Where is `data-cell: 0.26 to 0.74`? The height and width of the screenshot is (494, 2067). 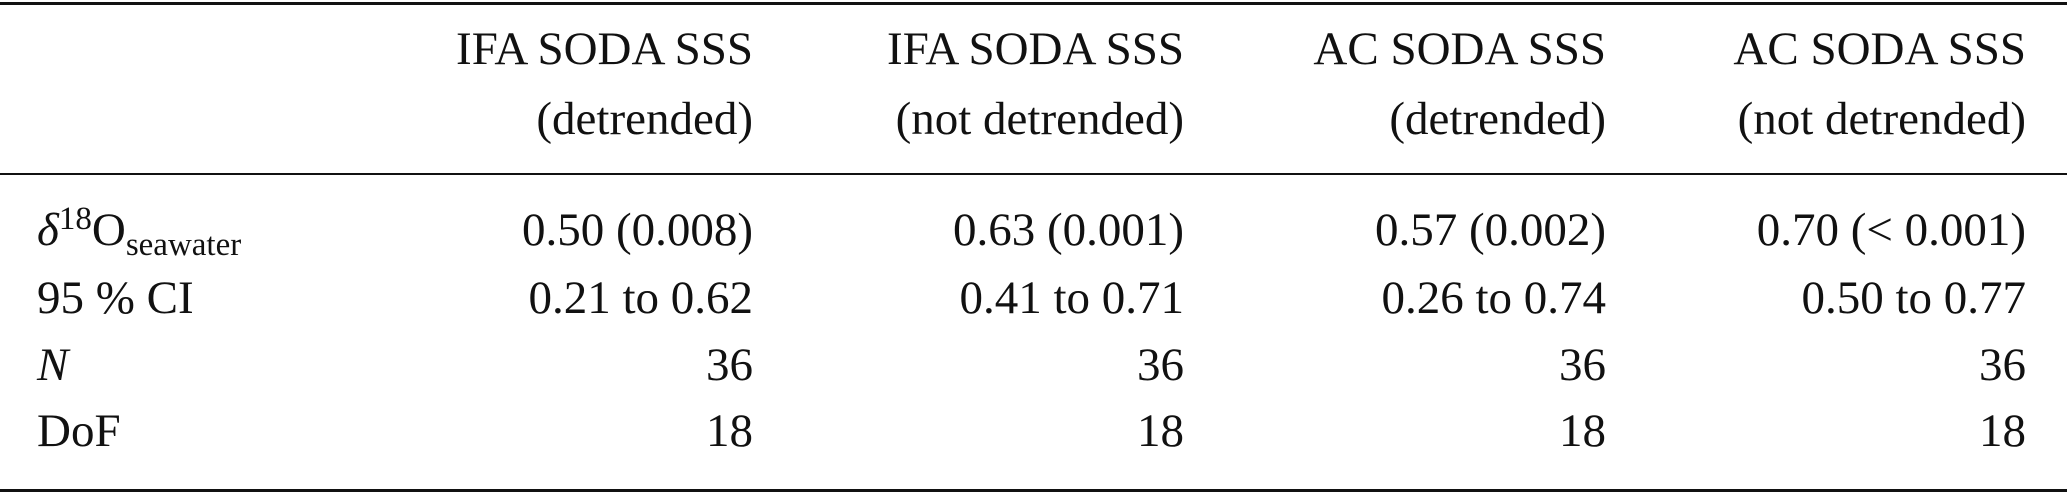
data-cell: 0.26 to 0.74 is located at coordinates (1493, 298).